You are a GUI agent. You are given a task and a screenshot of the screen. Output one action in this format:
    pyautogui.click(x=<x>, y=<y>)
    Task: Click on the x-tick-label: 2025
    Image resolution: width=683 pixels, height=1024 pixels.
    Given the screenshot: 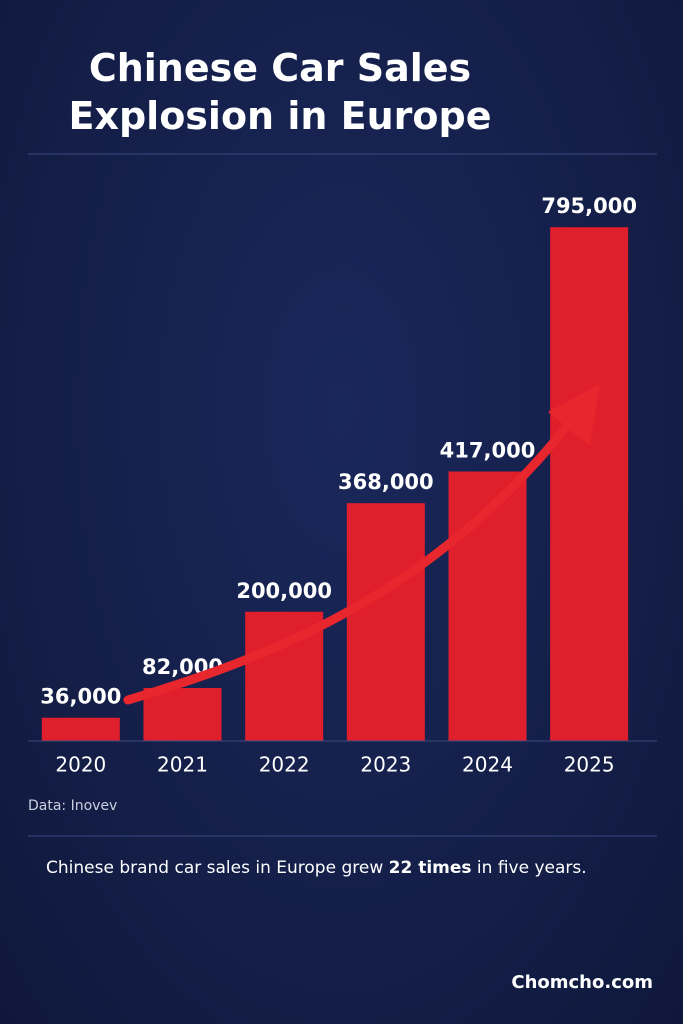 What is the action you would take?
    pyautogui.click(x=589, y=765)
    